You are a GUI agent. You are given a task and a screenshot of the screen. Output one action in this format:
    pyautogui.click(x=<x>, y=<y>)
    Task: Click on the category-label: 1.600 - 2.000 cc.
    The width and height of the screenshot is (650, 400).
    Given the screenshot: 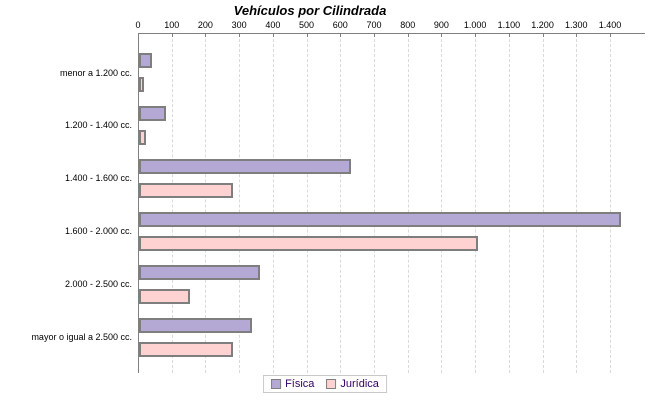 What is the action you would take?
    pyautogui.click(x=98, y=231)
    